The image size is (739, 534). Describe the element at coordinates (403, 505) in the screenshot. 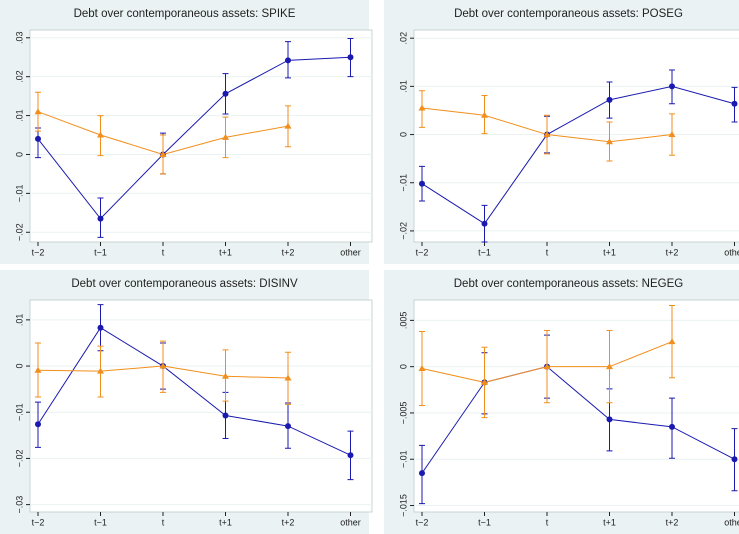

I see `y-tick-label: −.015` at that location.